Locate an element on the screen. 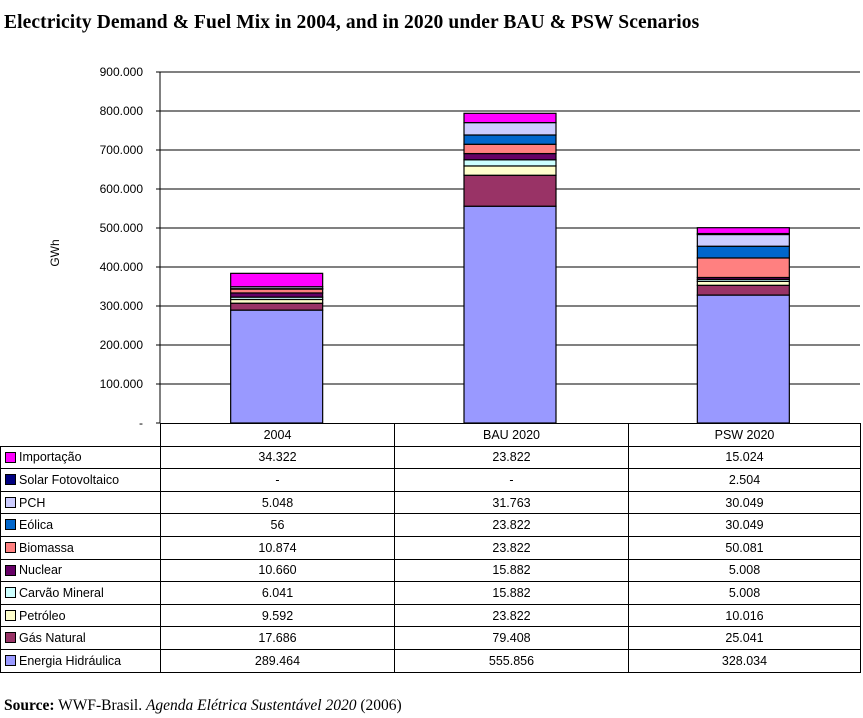 The image size is (863, 718). series-name: Eólica is located at coordinates (36, 525).